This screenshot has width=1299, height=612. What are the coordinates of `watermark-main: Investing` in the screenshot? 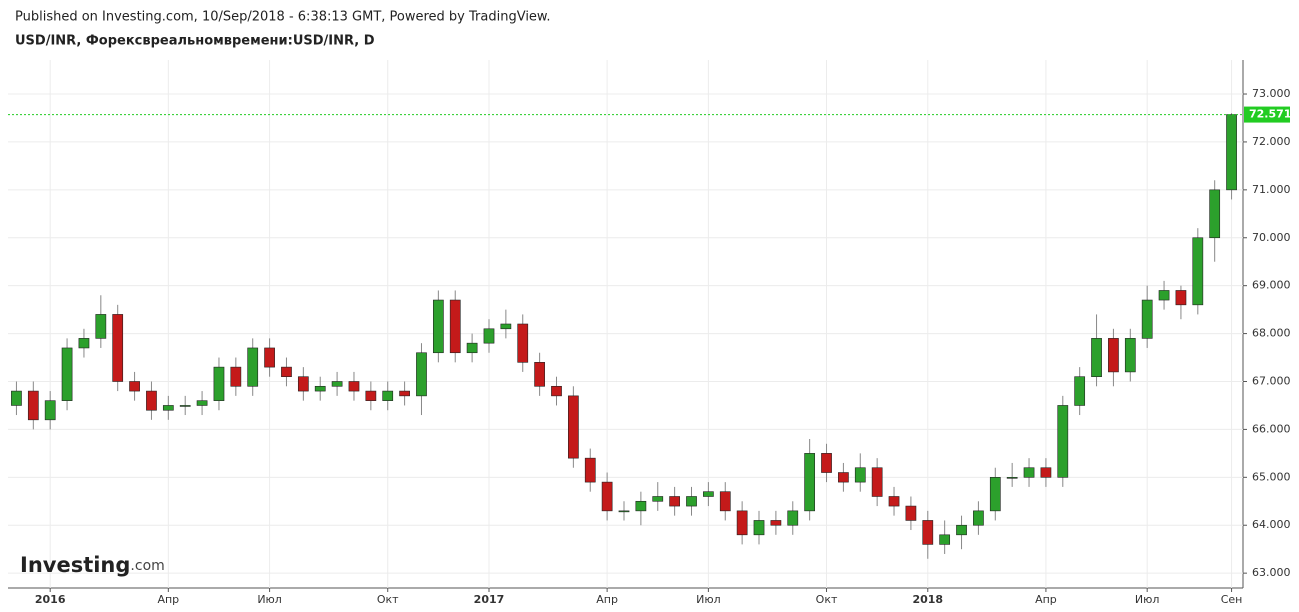 It's located at (75, 565).